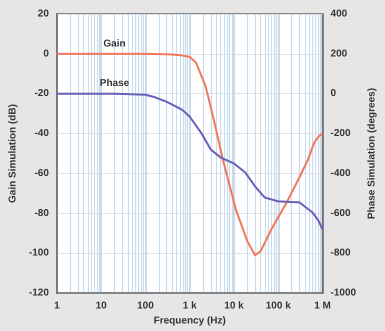 Image resolution: width=385 pixels, height=331 pixels. I want to click on y2-tick-label: 0, so click(333, 94).